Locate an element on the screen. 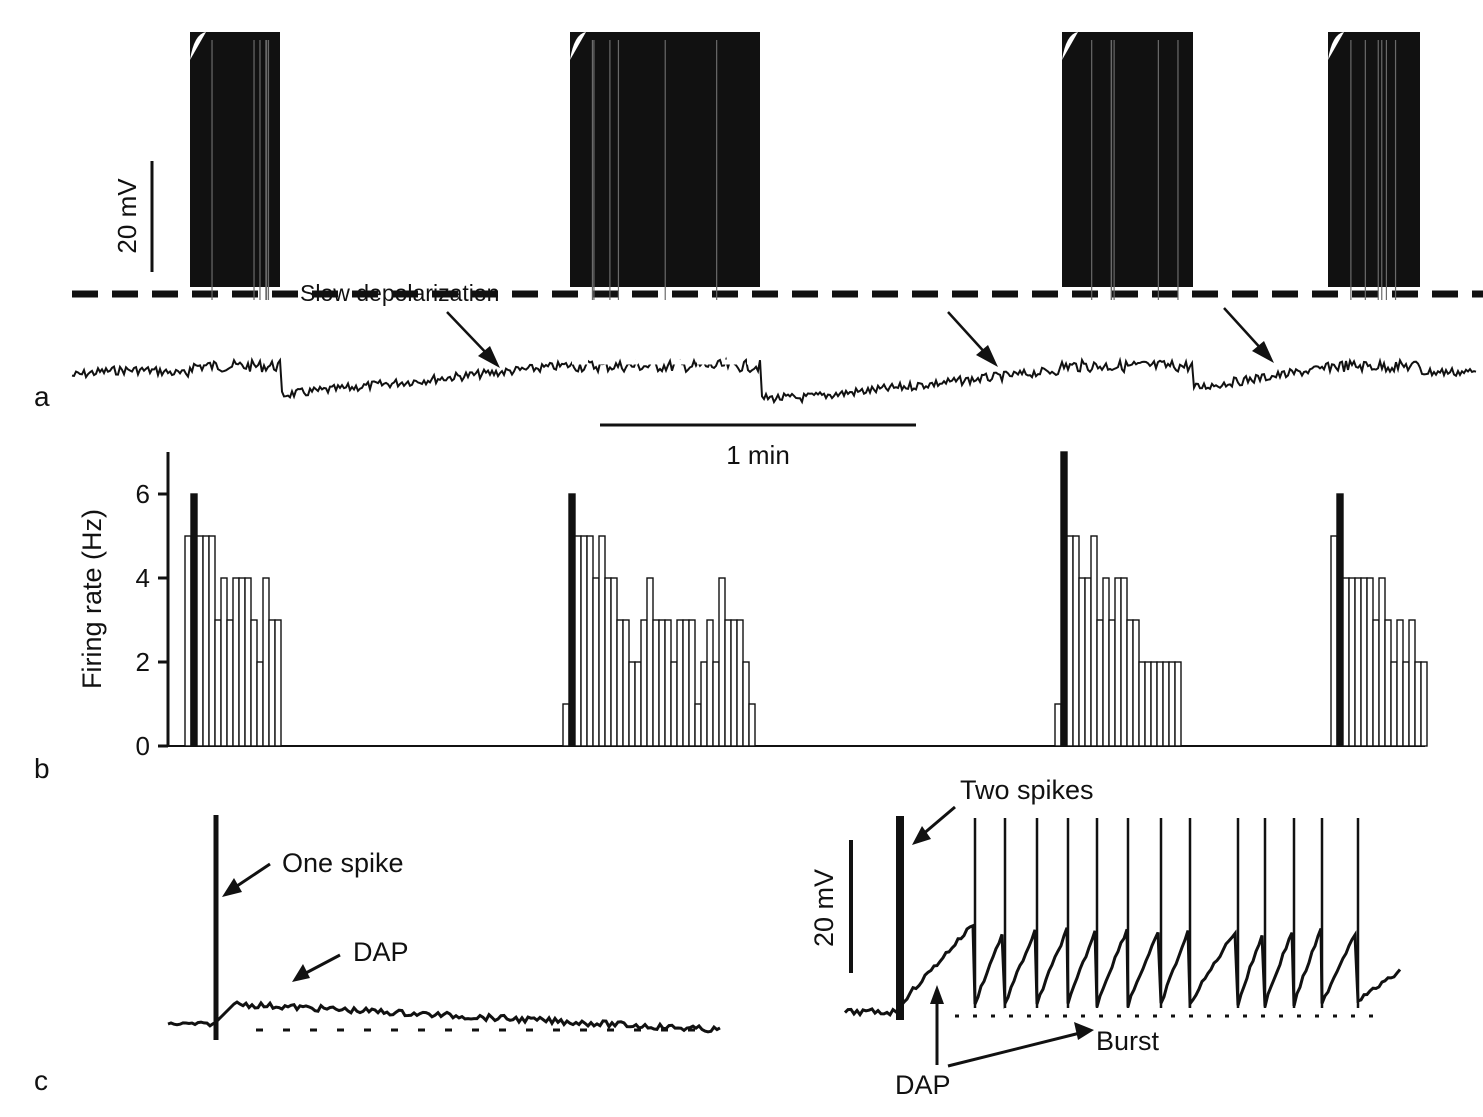 Image resolution: width=1483 pixels, height=1117 pixels. membrane-potential-trace is located at coordinates (774, 380).